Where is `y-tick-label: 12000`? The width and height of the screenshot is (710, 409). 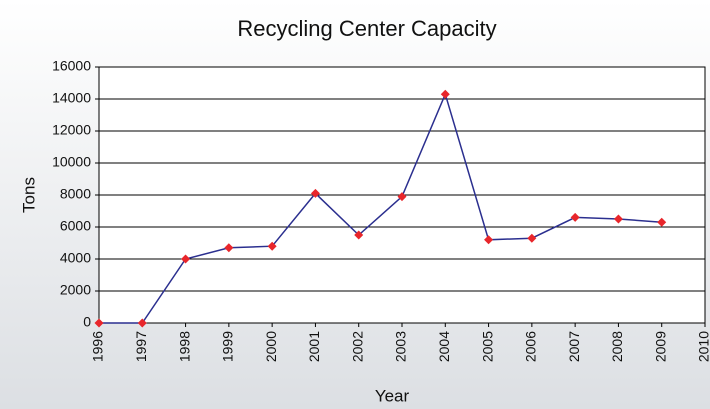
y-tick-label: 12000 is located at coordinates (71, 130).